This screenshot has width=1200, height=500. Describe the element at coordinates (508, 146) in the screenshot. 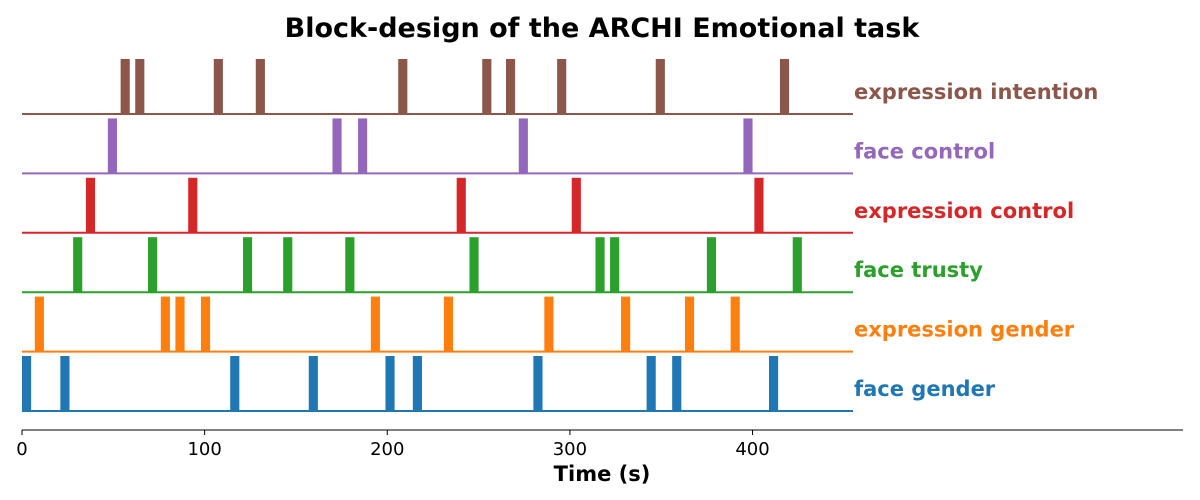

I see `row-face-control: face control` at that location.